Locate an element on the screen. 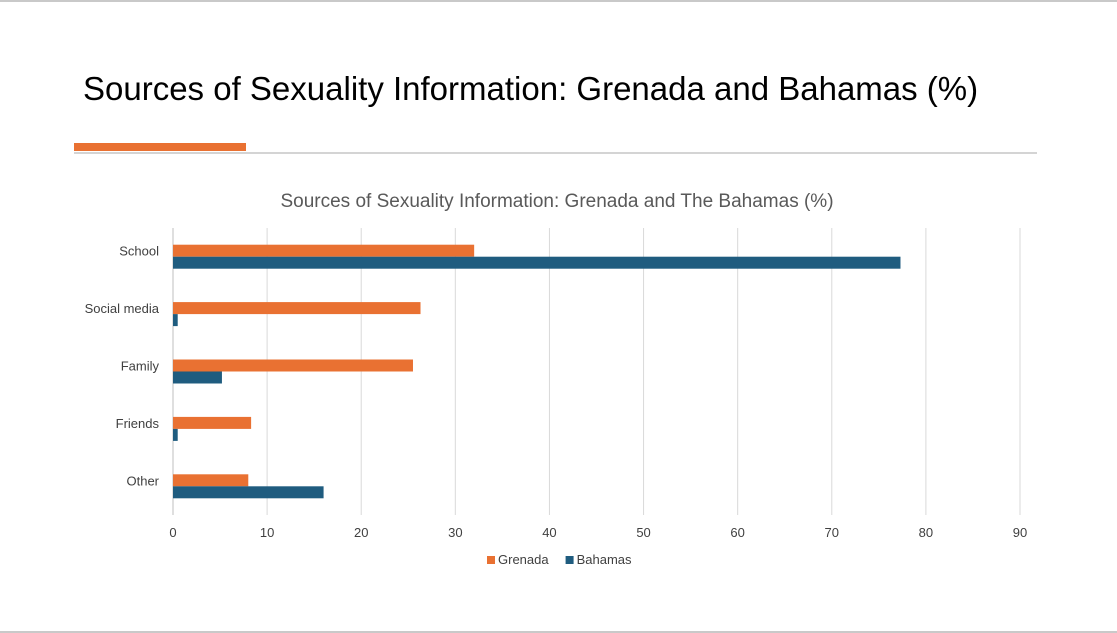 The width and height of the screenshot is (1117, 633). bar-bahamas-friends is located at coordinates (175, 434).